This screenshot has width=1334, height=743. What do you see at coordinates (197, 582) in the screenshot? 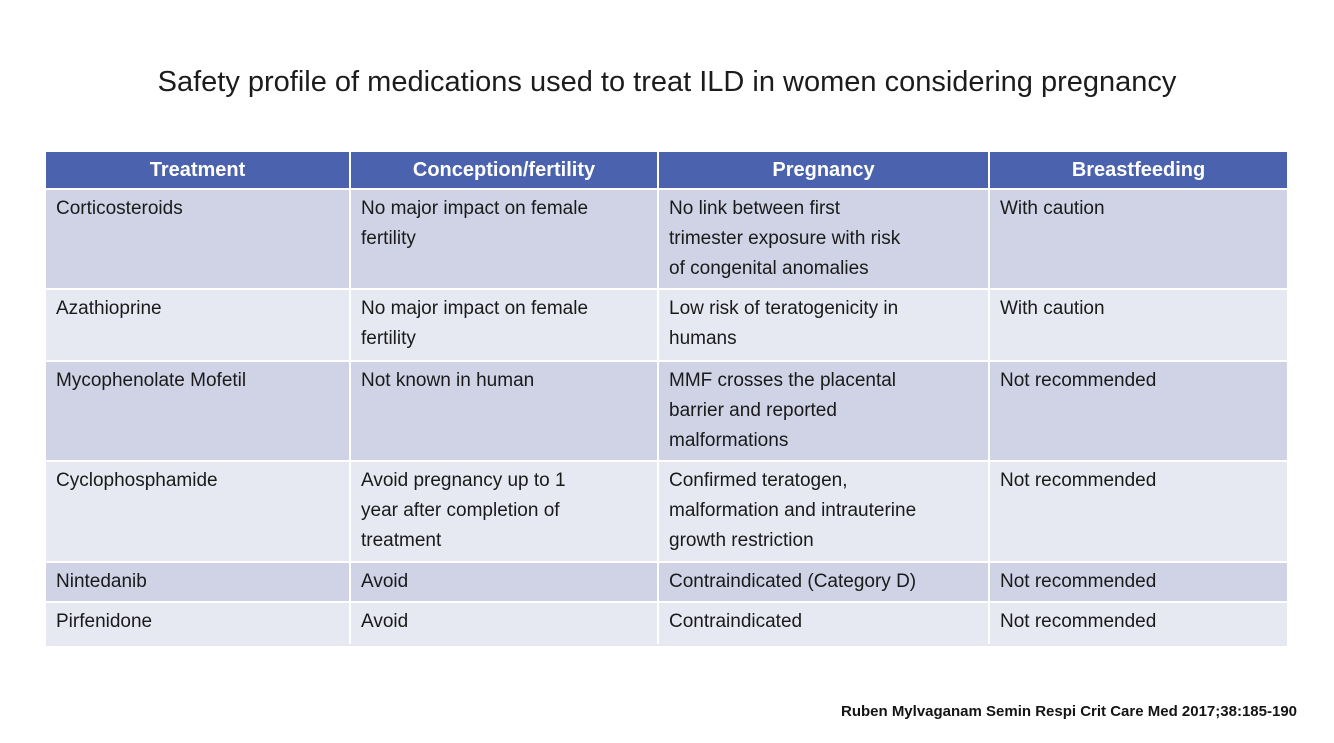
I see `cell-treatment: Nintedanib` at bounding box center [197, 582].